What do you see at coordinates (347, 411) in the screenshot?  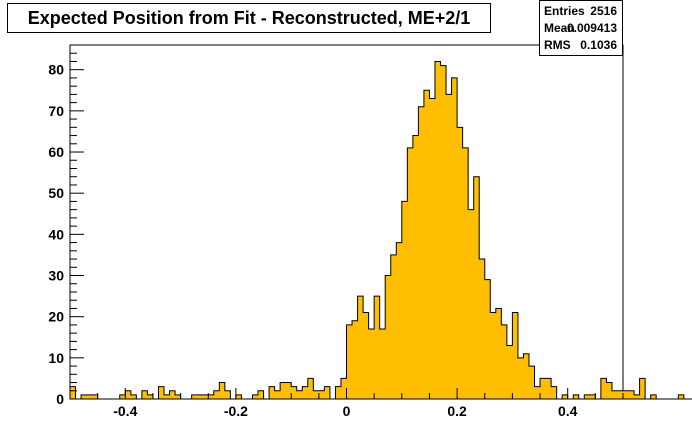 I see `x-tick-label: 0` at bounding box center [347, 411].